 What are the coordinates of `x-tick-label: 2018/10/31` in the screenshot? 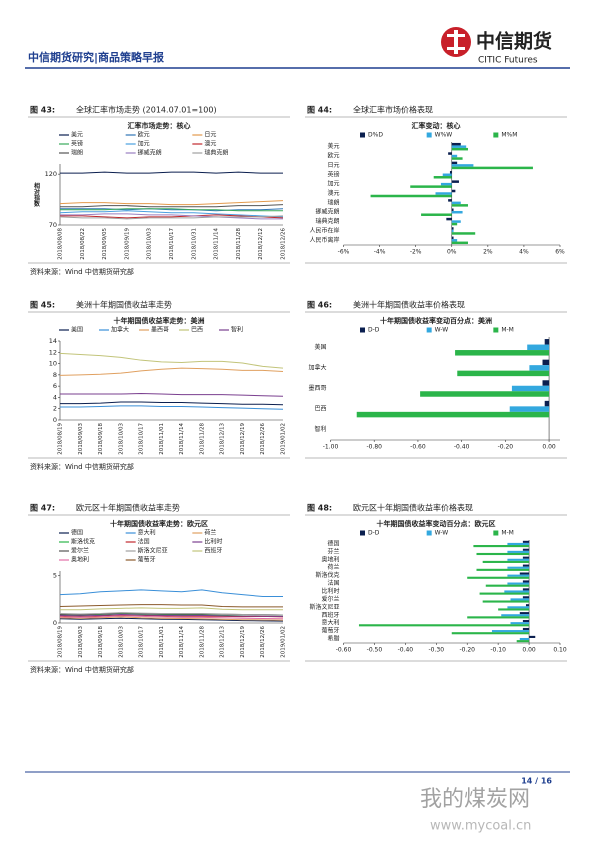 It's located at (194, 244).